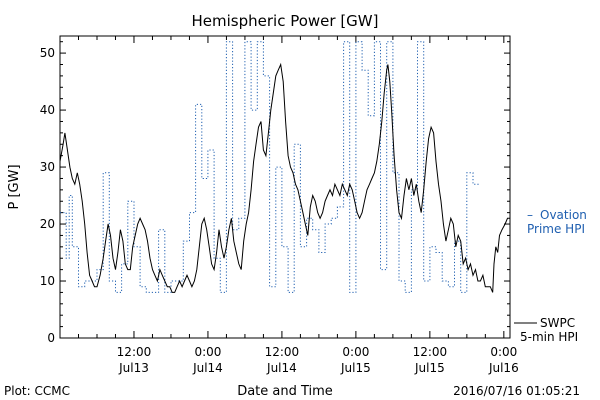  What do you see at coordinates (530, 215) in the screenshot?
I see `ovation-legend-dash: –` at bounding box center [530, 215].